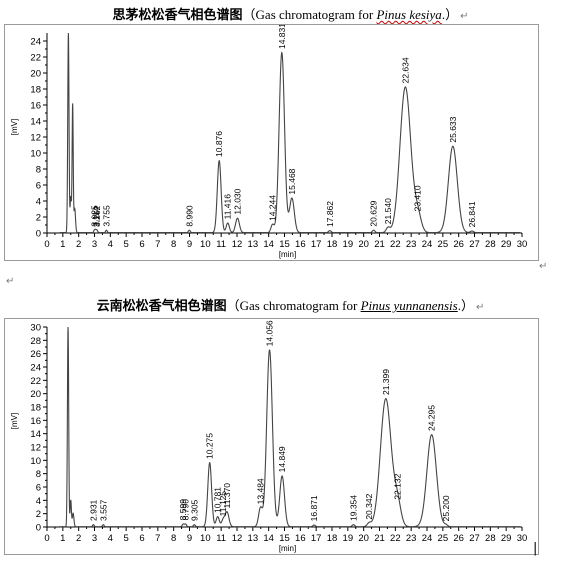 The width and height of the screenshot is (581, 568). What do you see at coordinates (535, 548) in the screenshot?
I see `text-cursor: |` at bounding box center [535, 548].